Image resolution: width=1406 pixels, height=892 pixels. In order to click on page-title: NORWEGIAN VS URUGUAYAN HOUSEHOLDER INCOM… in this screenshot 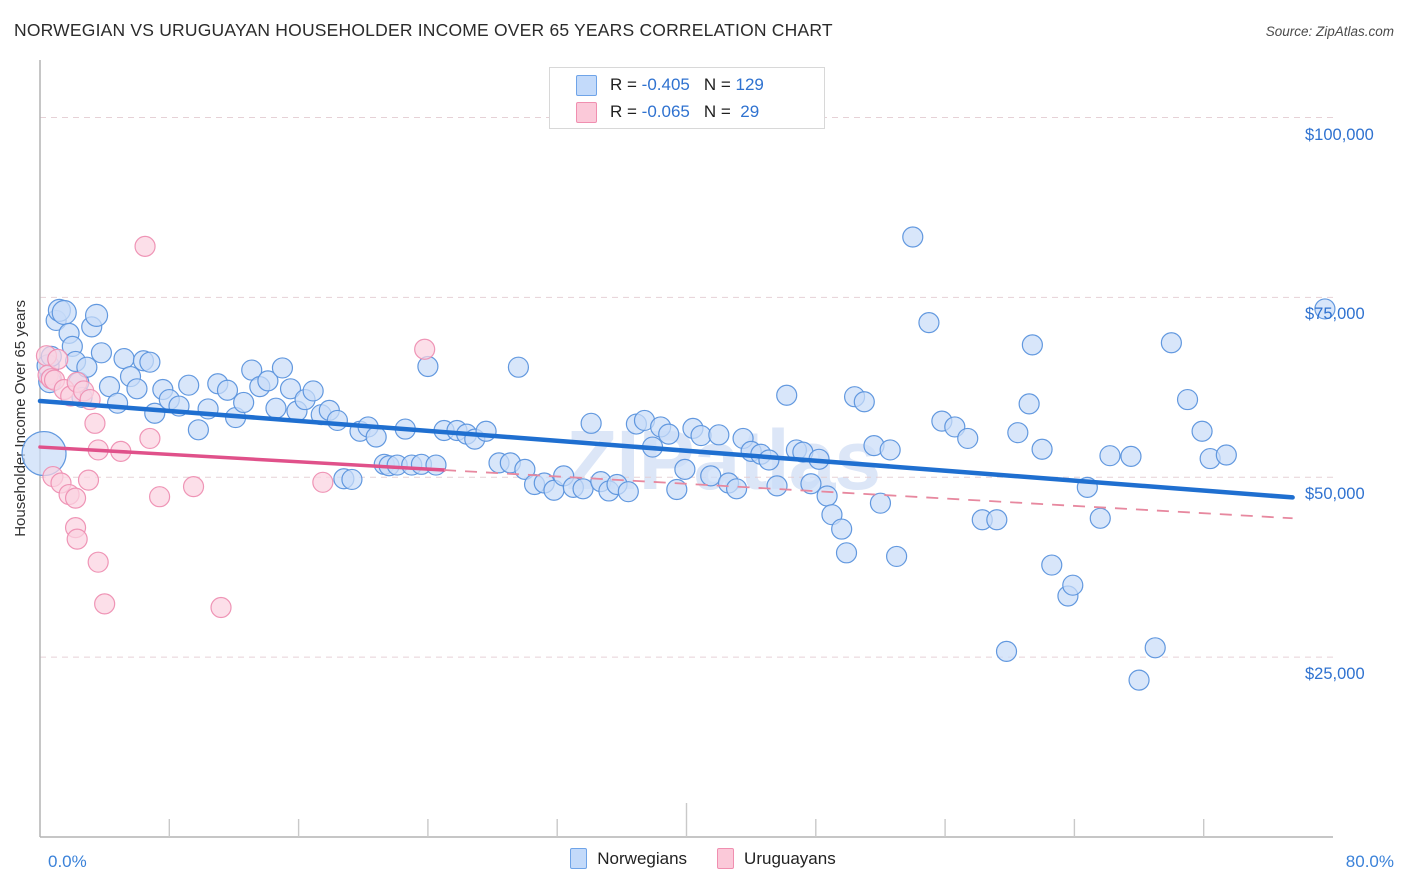, I will do `click(423, 30)`.